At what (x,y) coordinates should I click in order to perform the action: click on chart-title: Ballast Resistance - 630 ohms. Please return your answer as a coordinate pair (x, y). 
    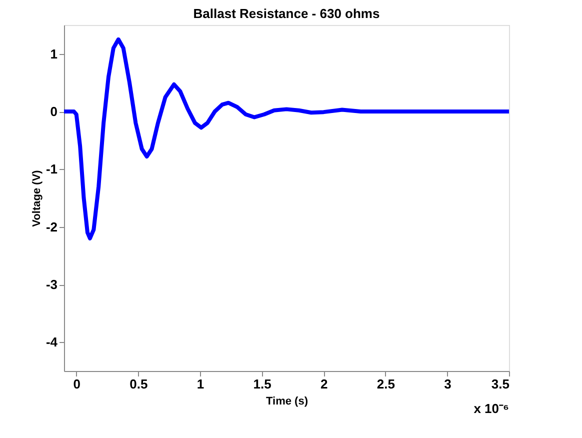
    Looking at the image, I should click on (286, 13).